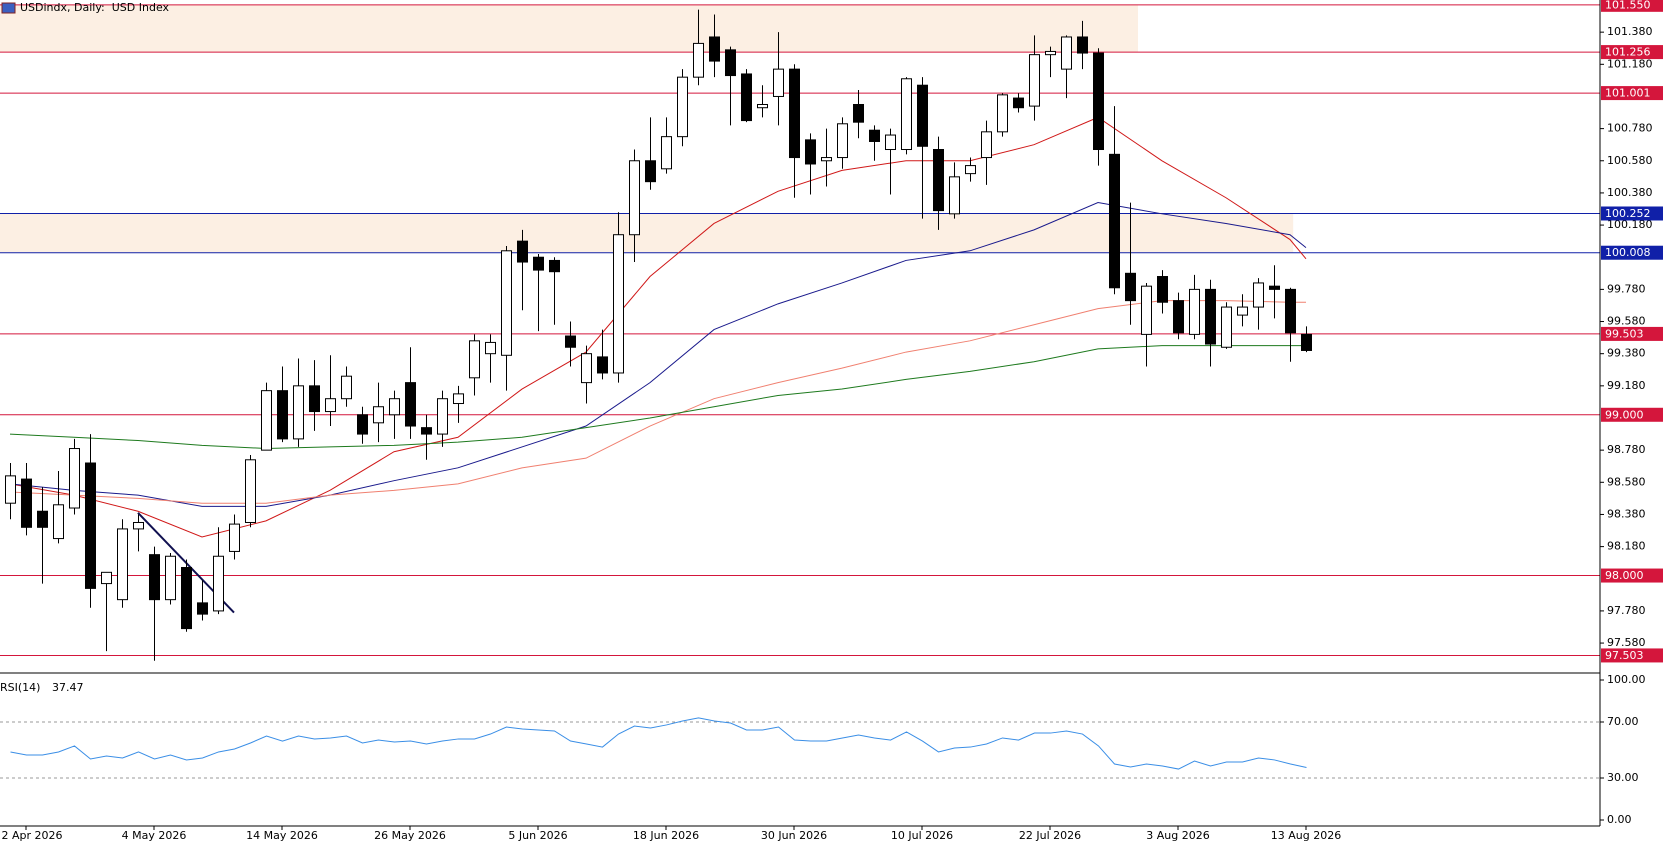  What do you see at coordinates (1626, 321) in the screenshot?
I see `y-tick-label: 99.580` at bounding box center [1626, 321].